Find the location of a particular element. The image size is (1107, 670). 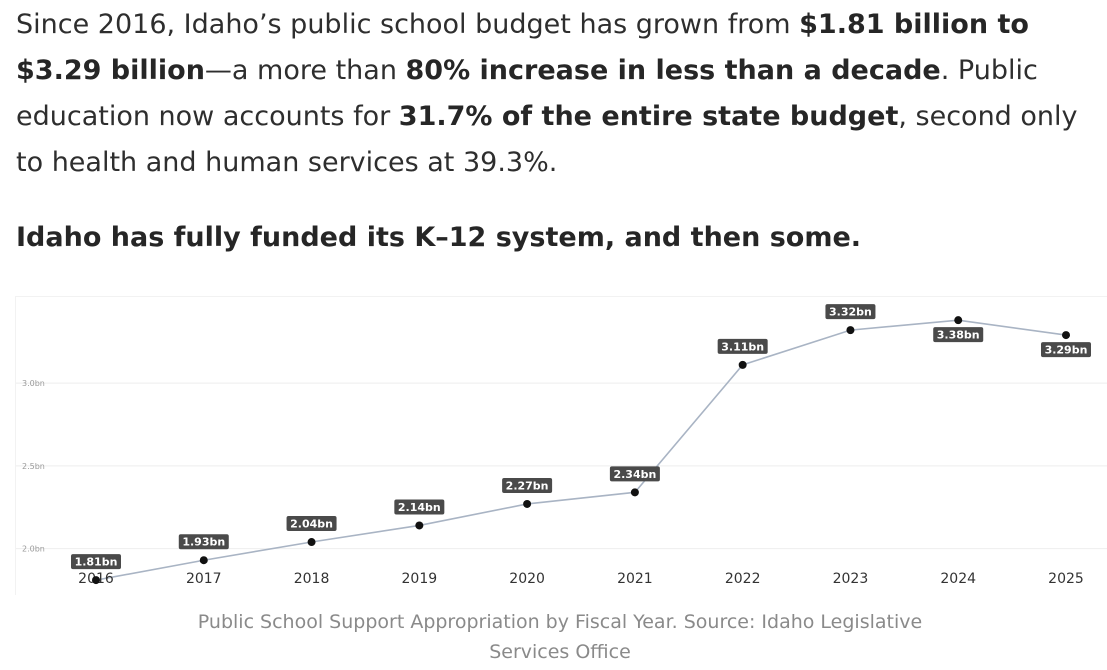

x-tick-label-2017: 2017 is located at coordinates (204, 579).